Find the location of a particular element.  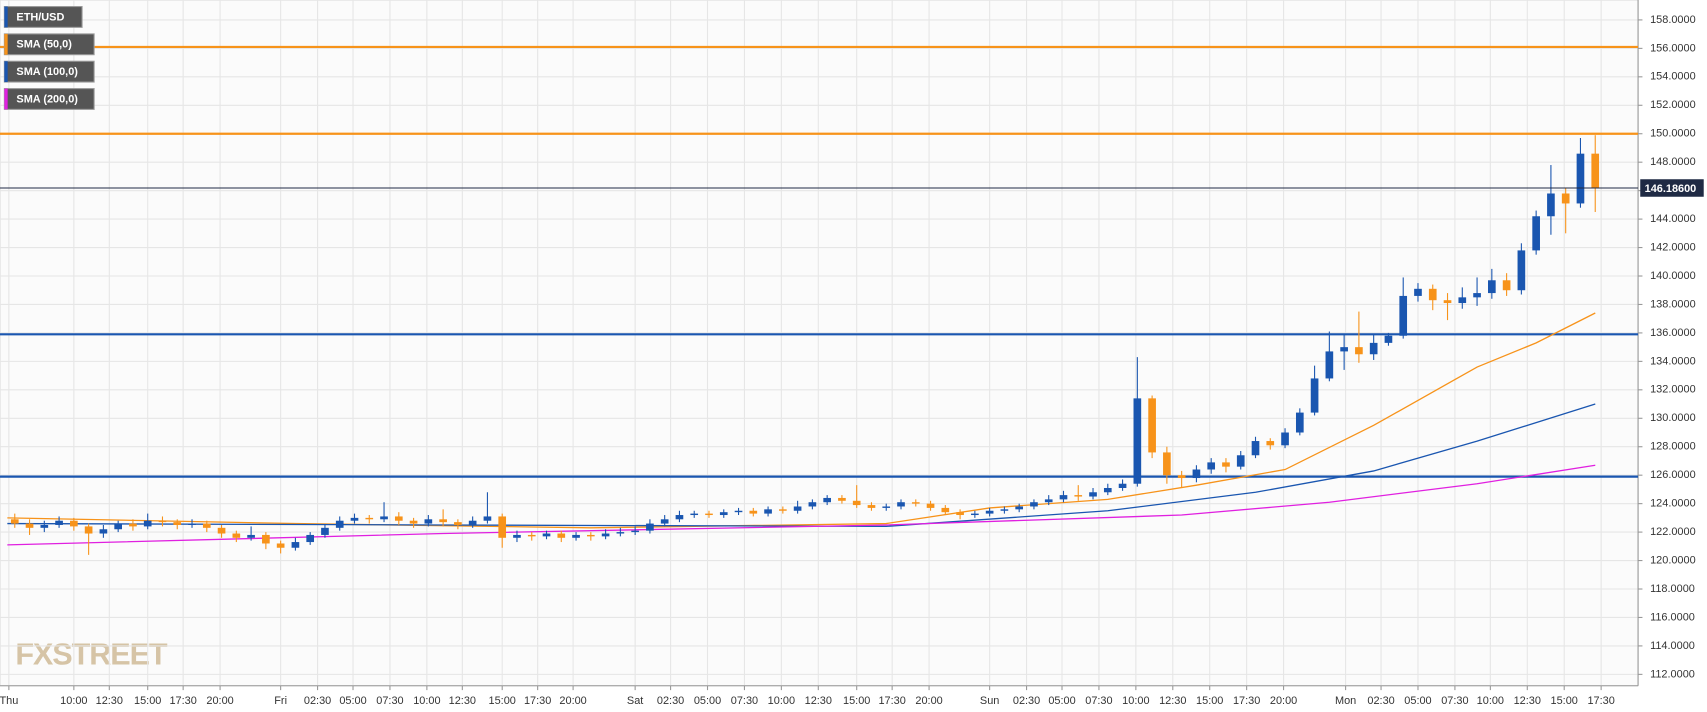

y-tick-label: 158.0000 is located at coordinates (1673, 20).